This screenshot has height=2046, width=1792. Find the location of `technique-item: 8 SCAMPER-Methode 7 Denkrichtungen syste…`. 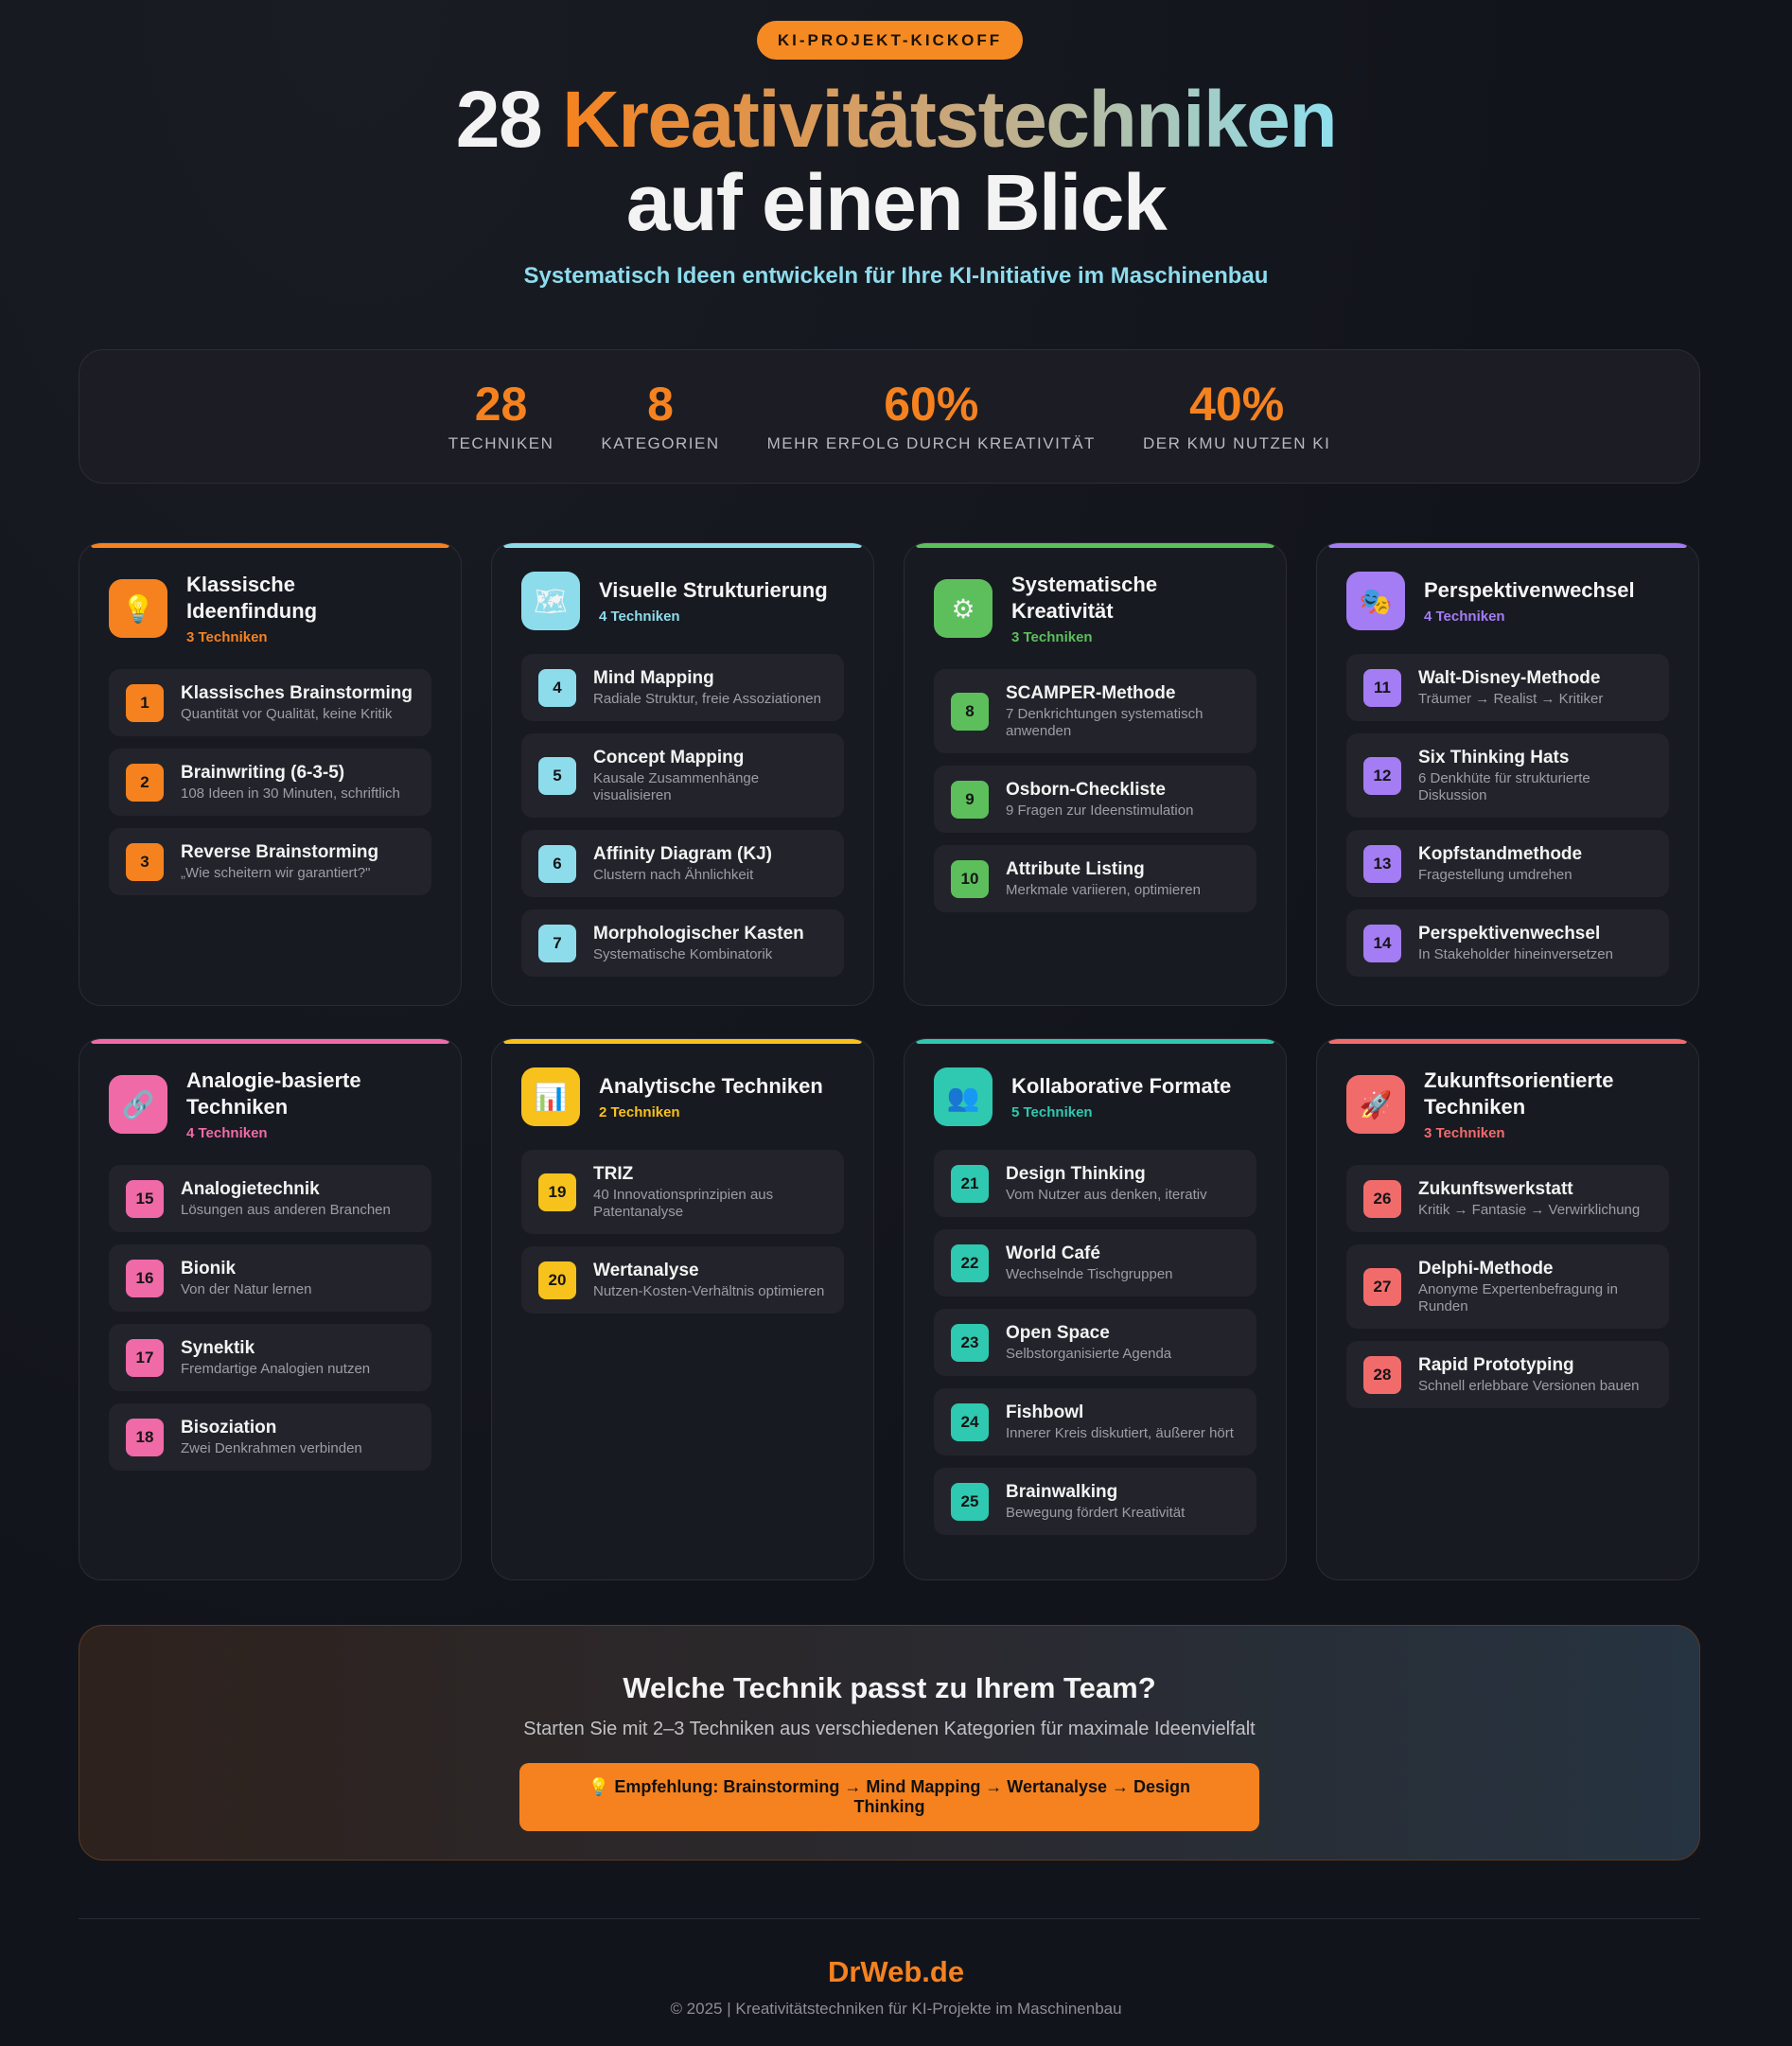

technique-item: 8 SCAMPER-Methode 7 Denkrichtungen syste… is located at coordinates (1095, 711).